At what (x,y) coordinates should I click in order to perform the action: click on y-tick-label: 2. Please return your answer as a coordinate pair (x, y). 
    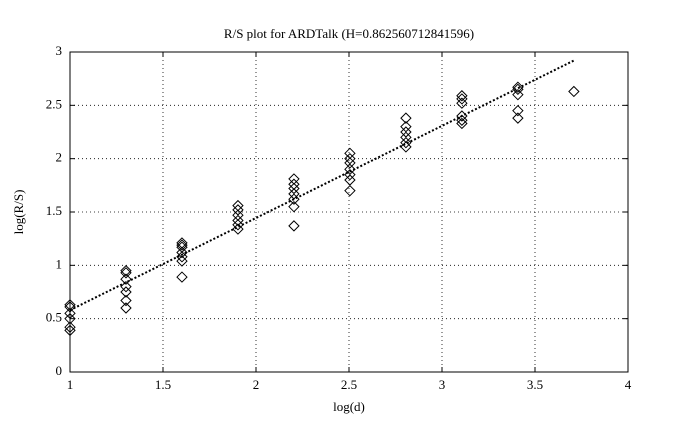
    Looking at the image, I should click on (59, 157).